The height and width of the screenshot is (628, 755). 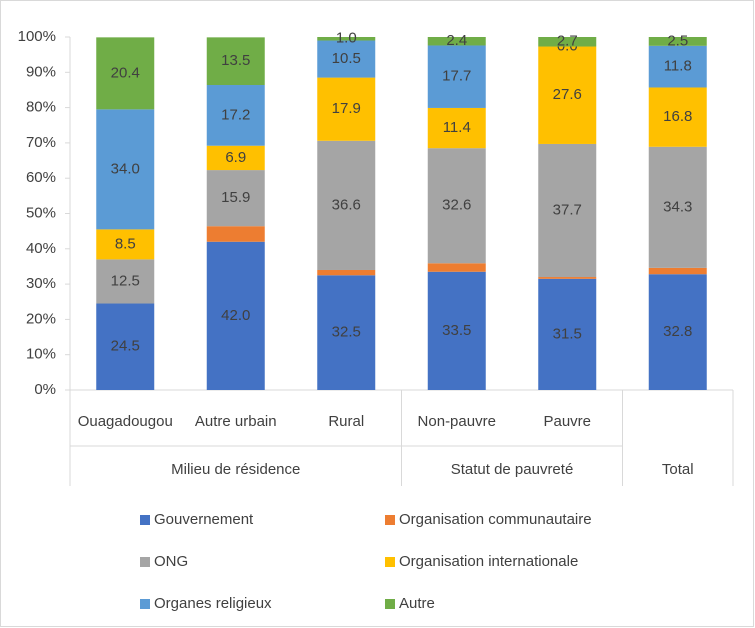 I want to click on legend-label: Organes religieux, so click(x=213, y=603).